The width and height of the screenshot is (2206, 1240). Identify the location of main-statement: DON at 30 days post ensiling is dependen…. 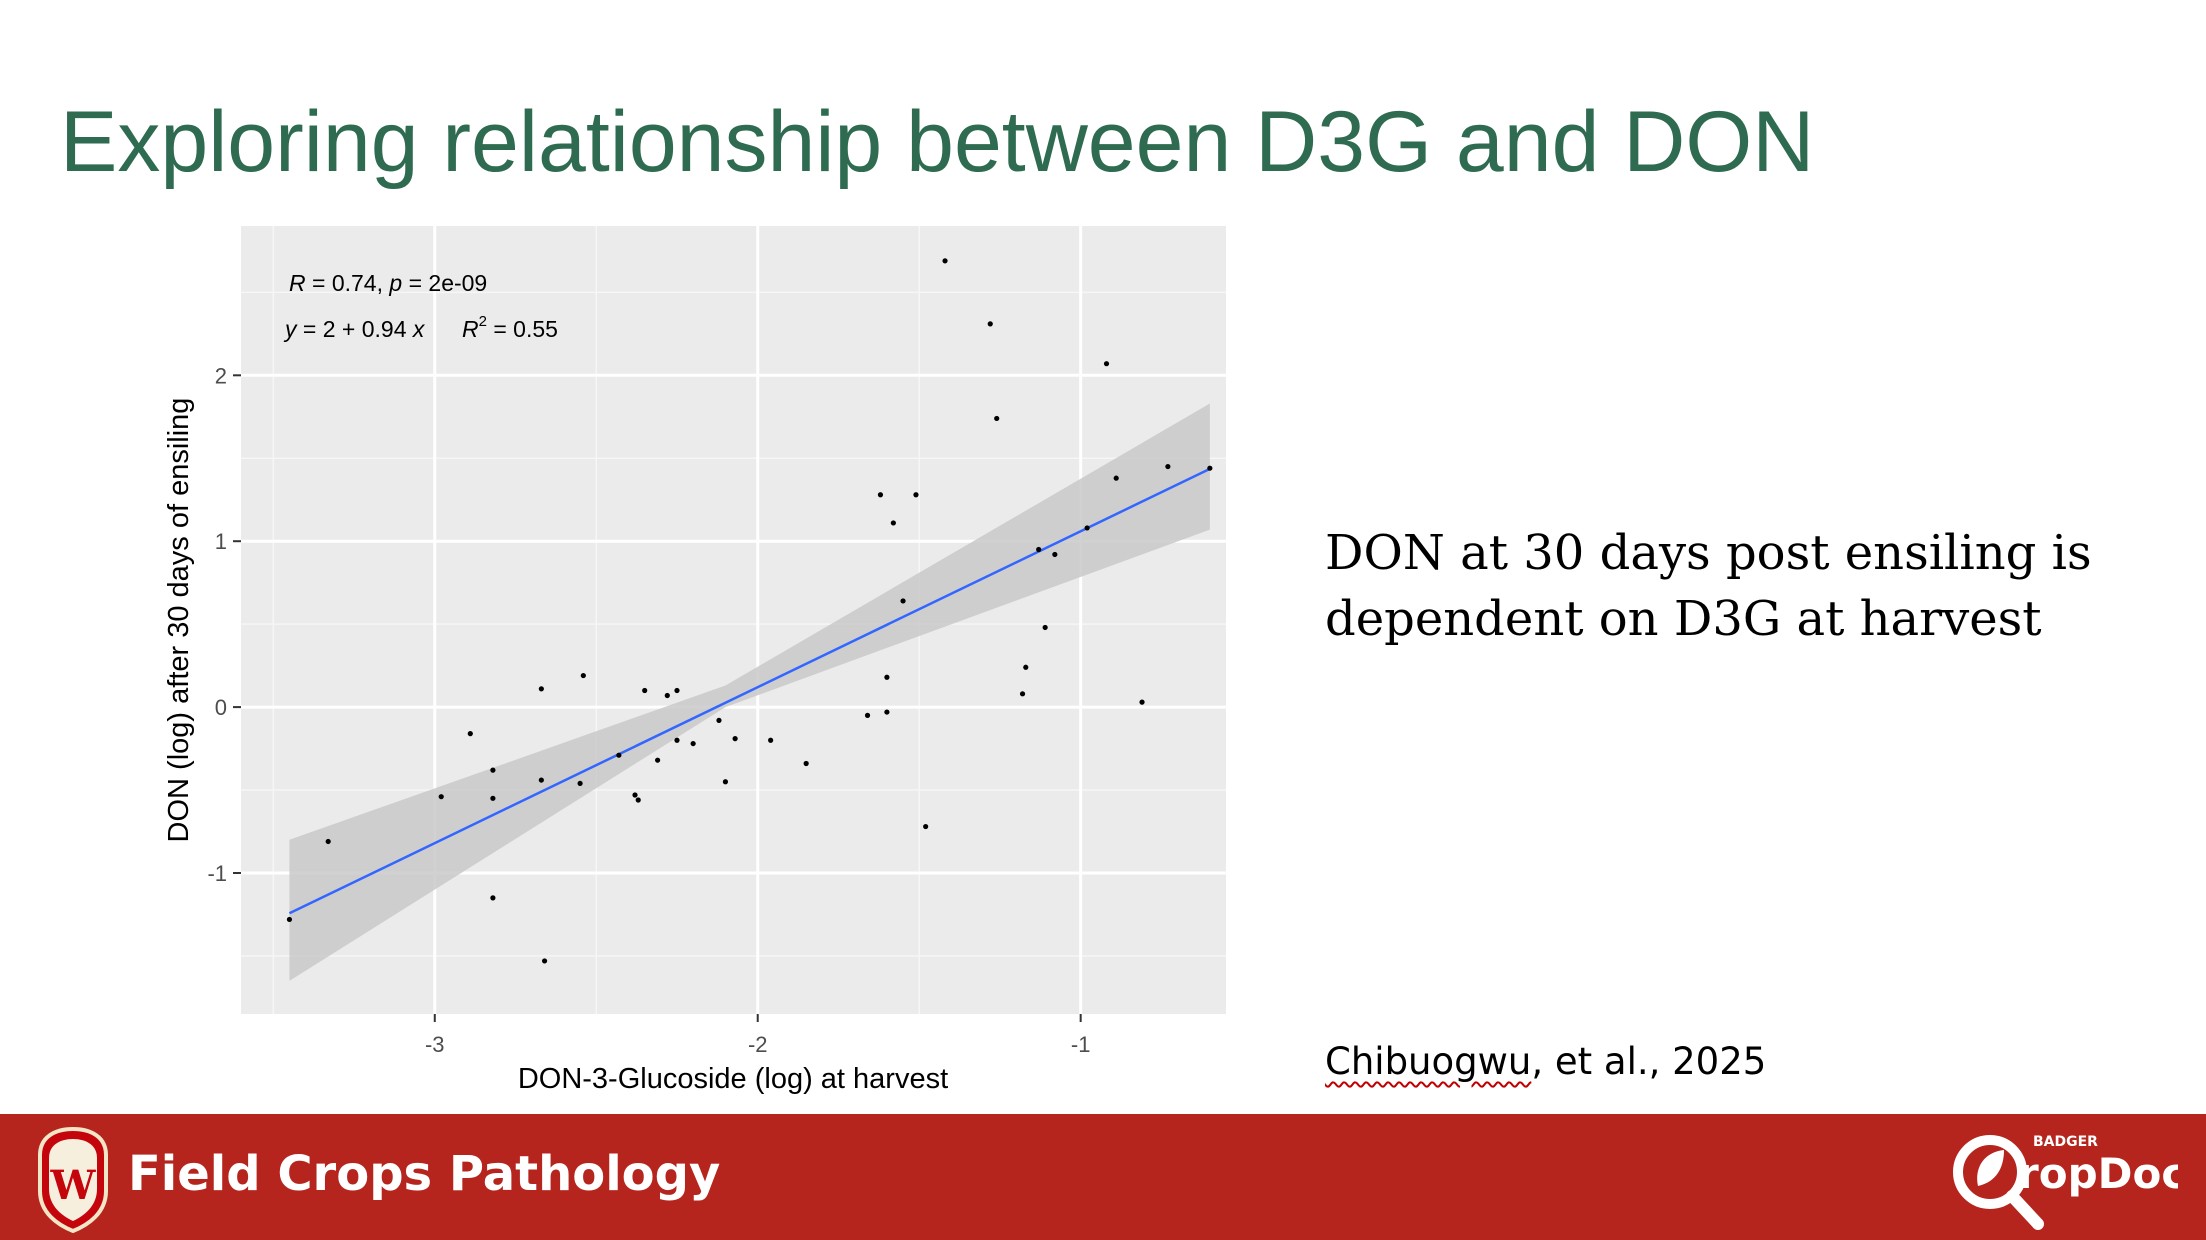
(1708, 586).